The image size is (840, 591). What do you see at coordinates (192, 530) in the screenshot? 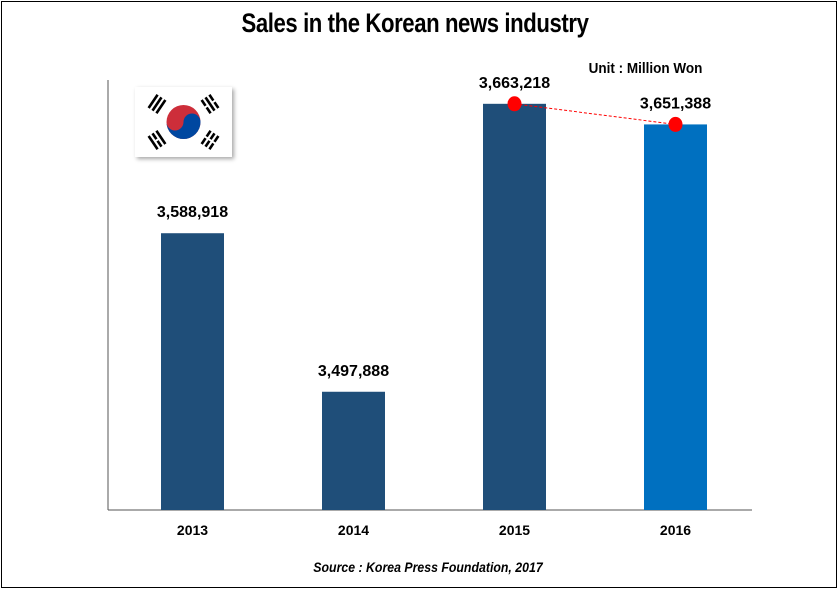
I see `x-tick-2013: 2013` at bounding box center [192, 530].